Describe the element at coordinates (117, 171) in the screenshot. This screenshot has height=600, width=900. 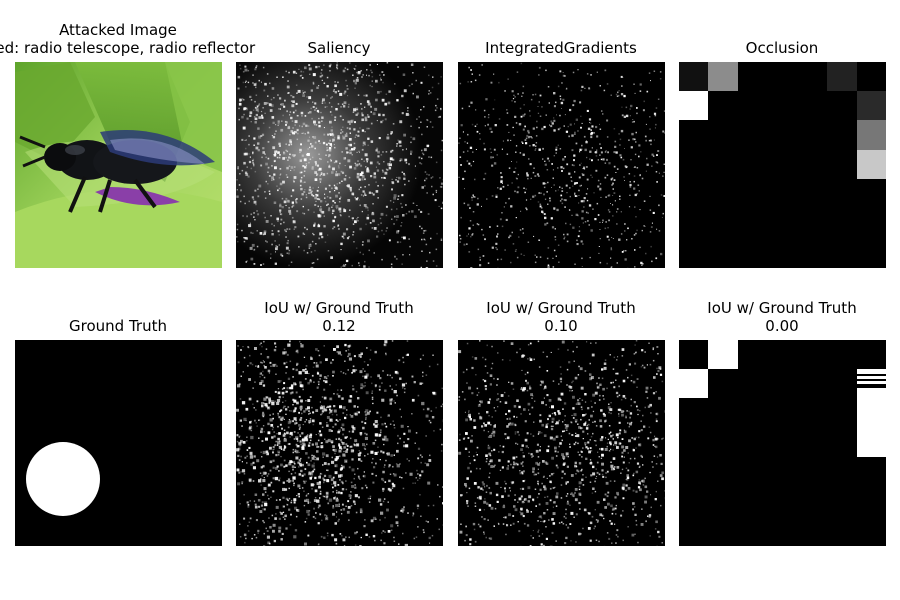
I see `bee-shape` at that location.